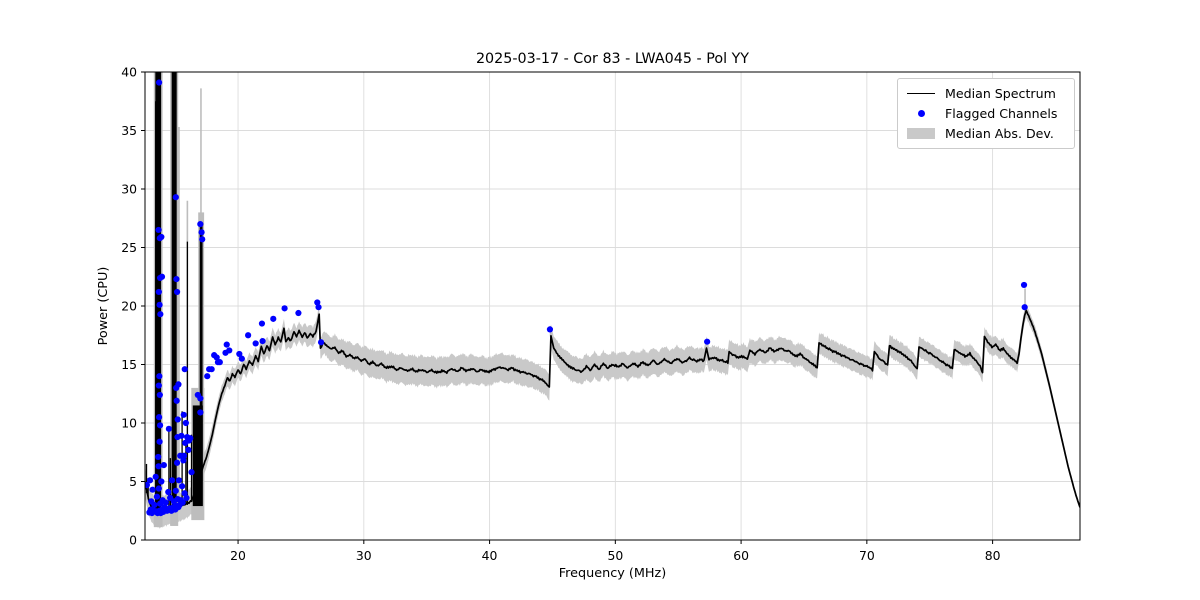 The width and height of the screenshot is (1200, 600). I want to click on x-tick-label: 80, so click(993, 555).